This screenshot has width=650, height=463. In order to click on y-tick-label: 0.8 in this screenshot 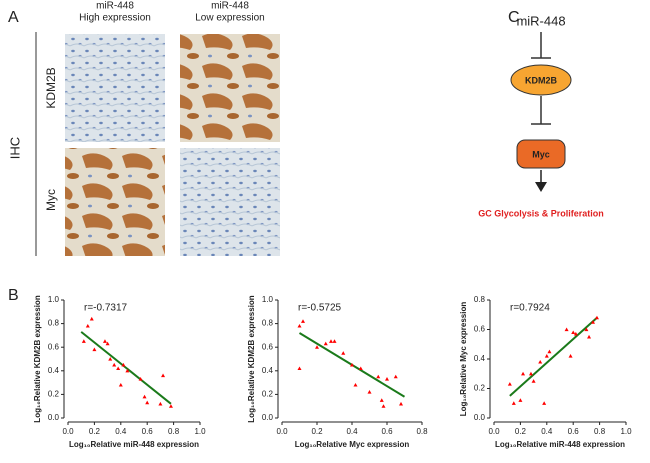, I will do `click(480, 299)`.